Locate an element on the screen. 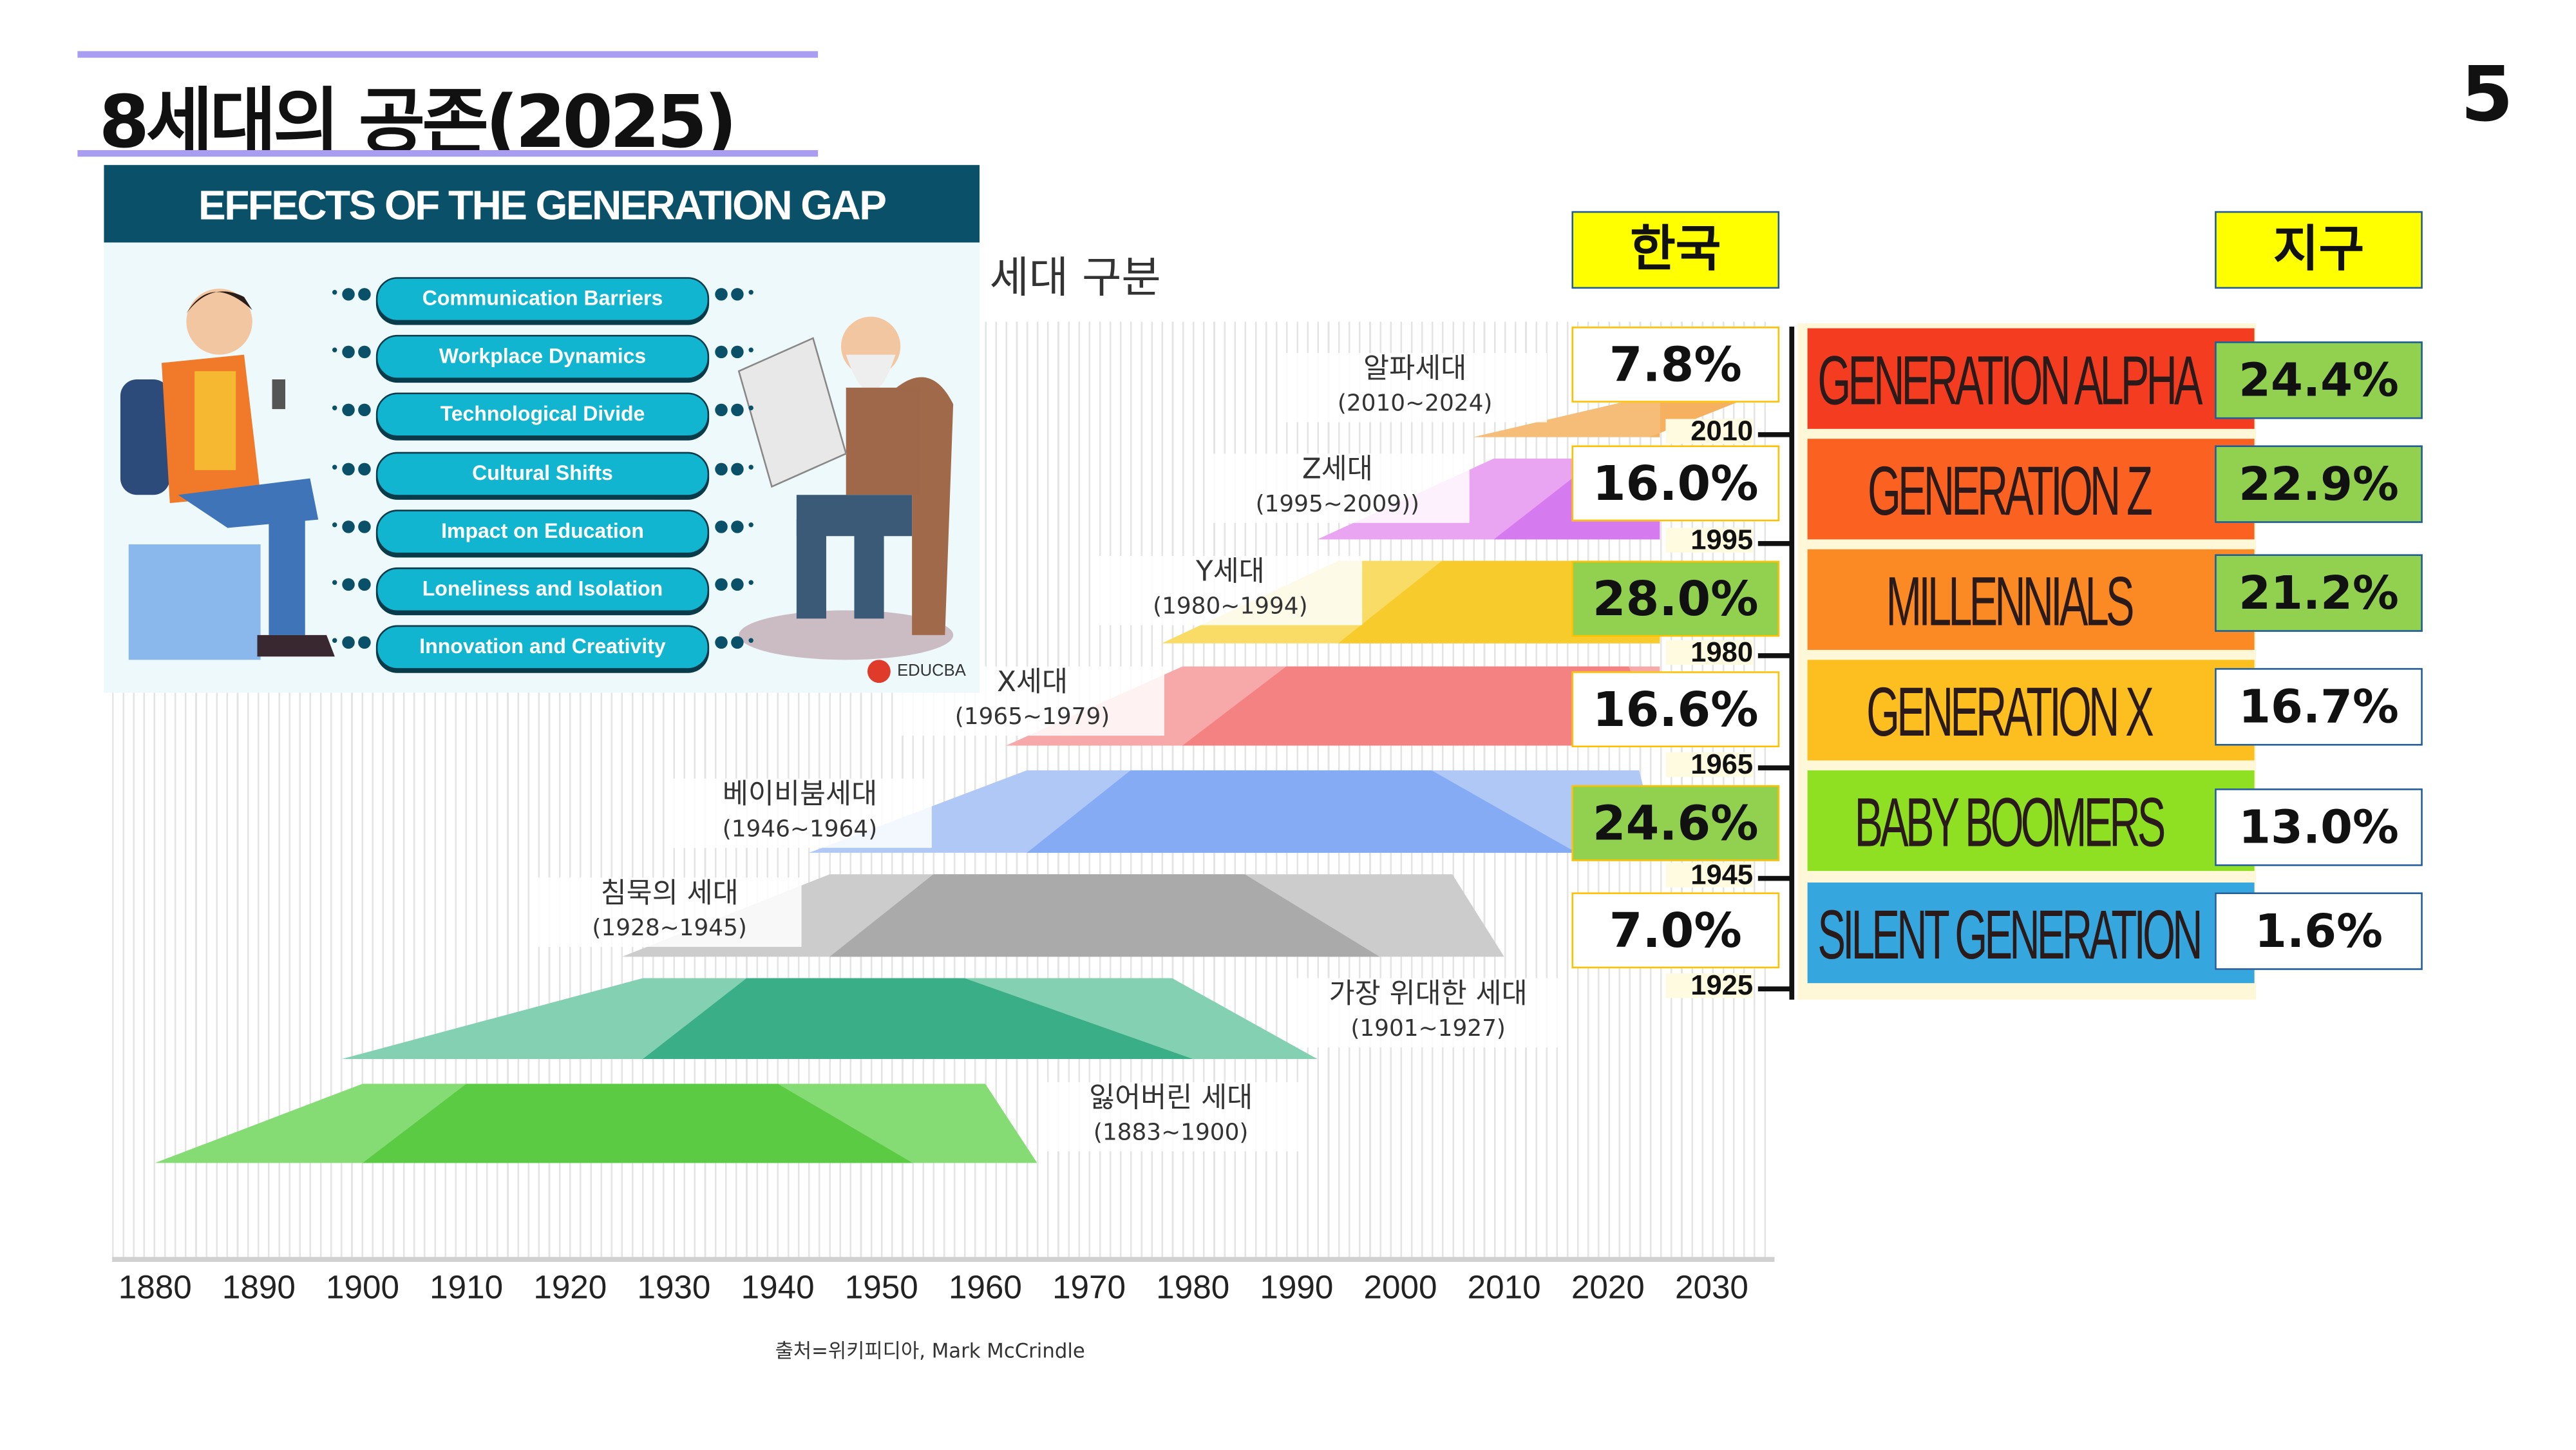  generation-label: 잃어버린 세대 (1883~1900) is located at coordinates (1171, 1117).